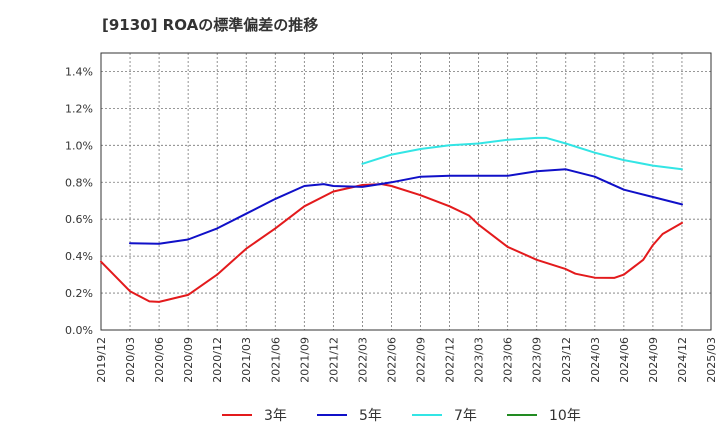  Describe the element at coordinates (130, 360) in the screenshot. I see `x-tick-label: 2020/03` at that location.